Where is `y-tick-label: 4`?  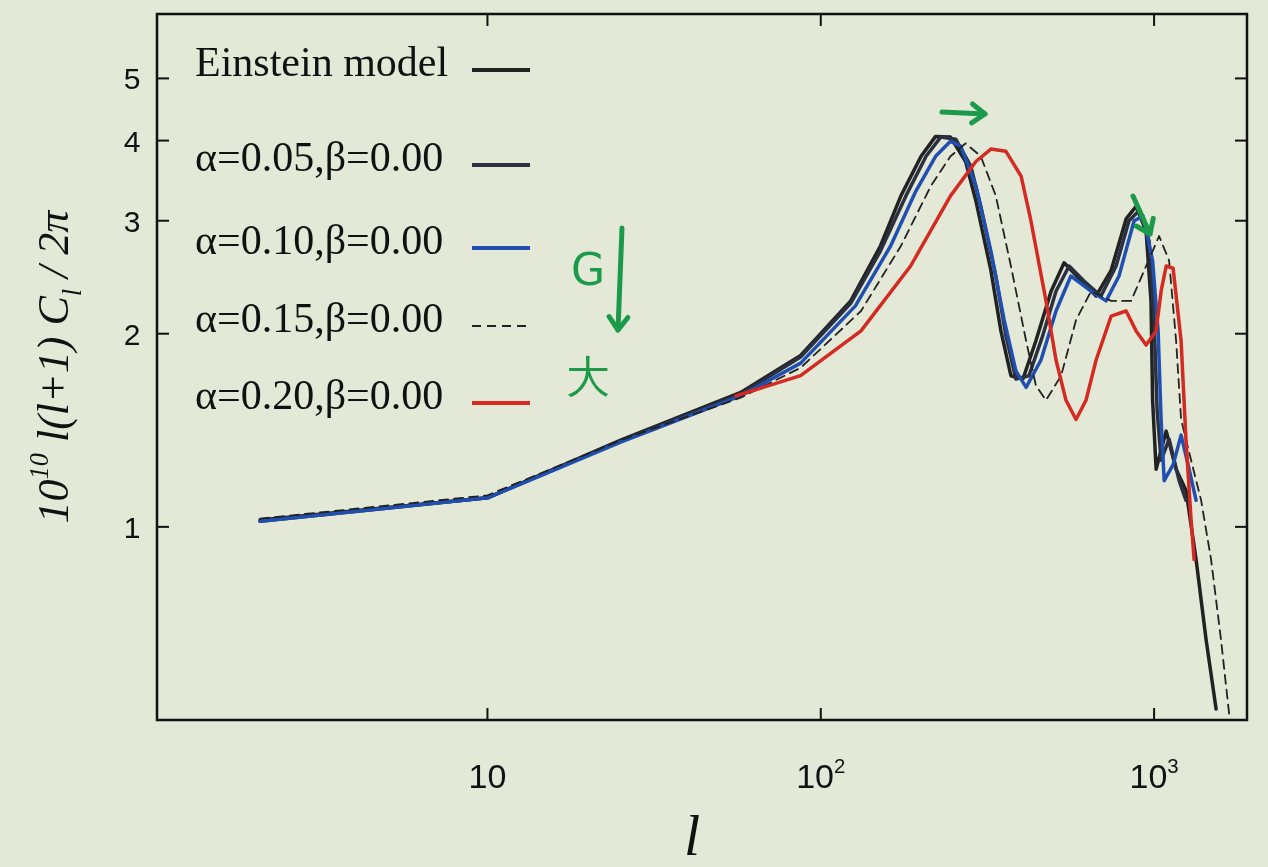 y-tick-label: 4 is located at coordinates (132, 141).